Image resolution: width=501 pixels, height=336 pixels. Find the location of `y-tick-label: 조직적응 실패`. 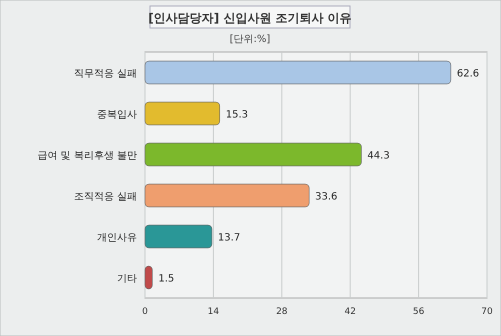

y-tick-label: 조직적응 실패 is located at coordinates (105, 197).